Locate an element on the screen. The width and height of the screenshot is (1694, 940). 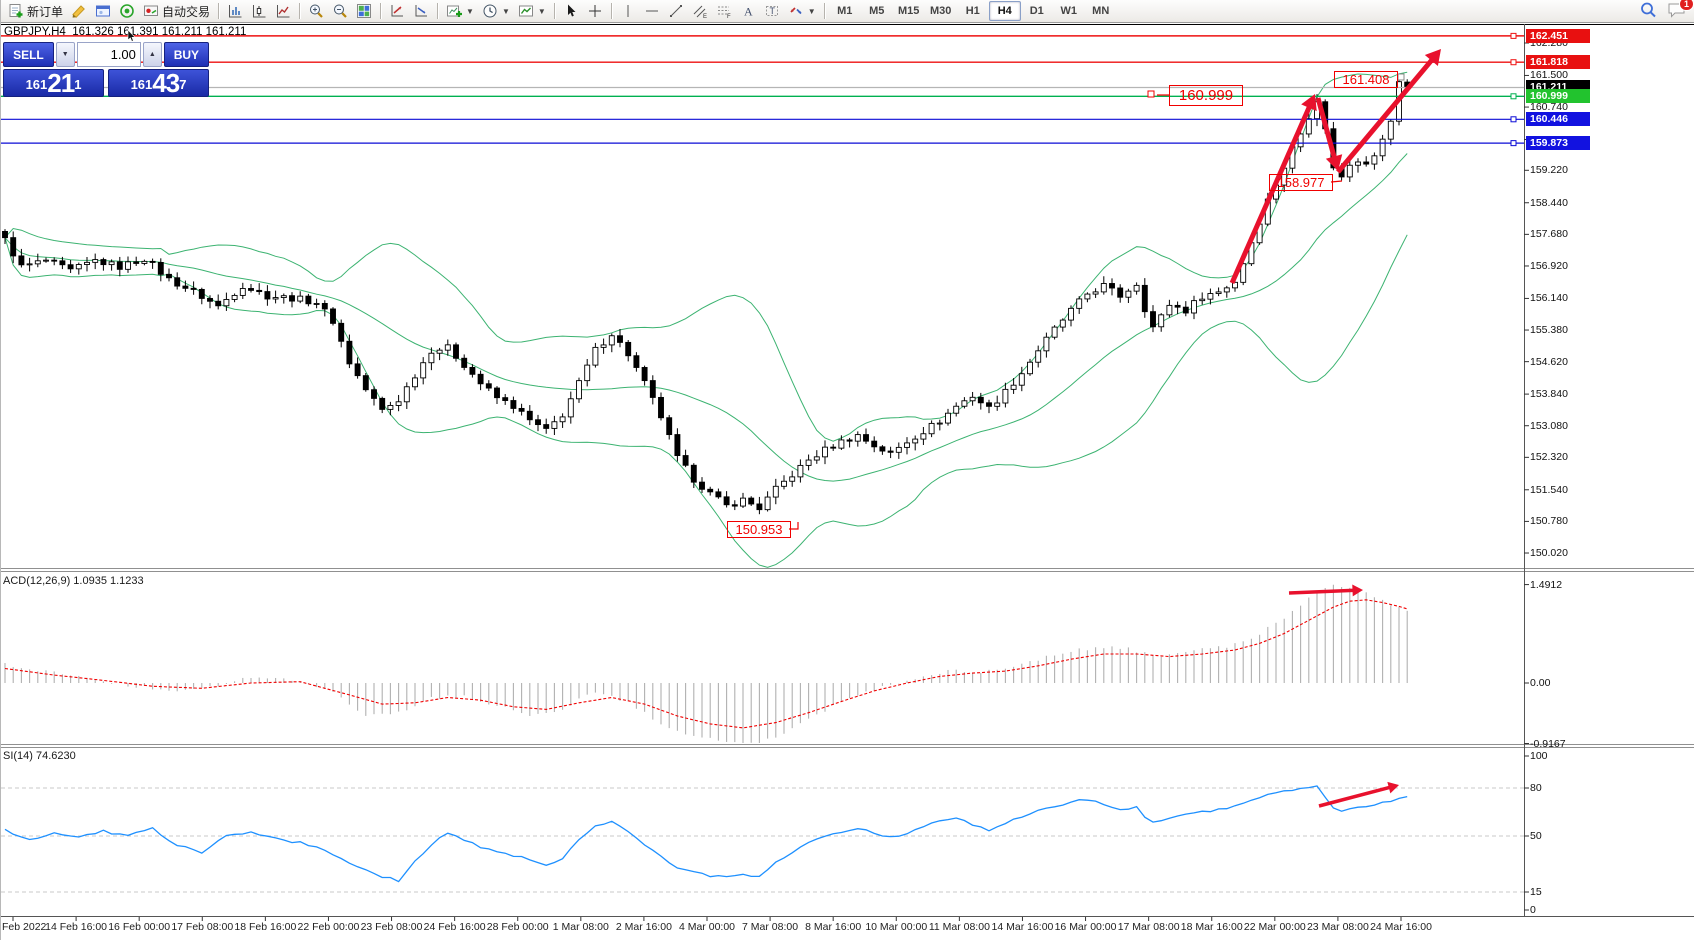
zoom-out-button is located at coordinates (340, 11).